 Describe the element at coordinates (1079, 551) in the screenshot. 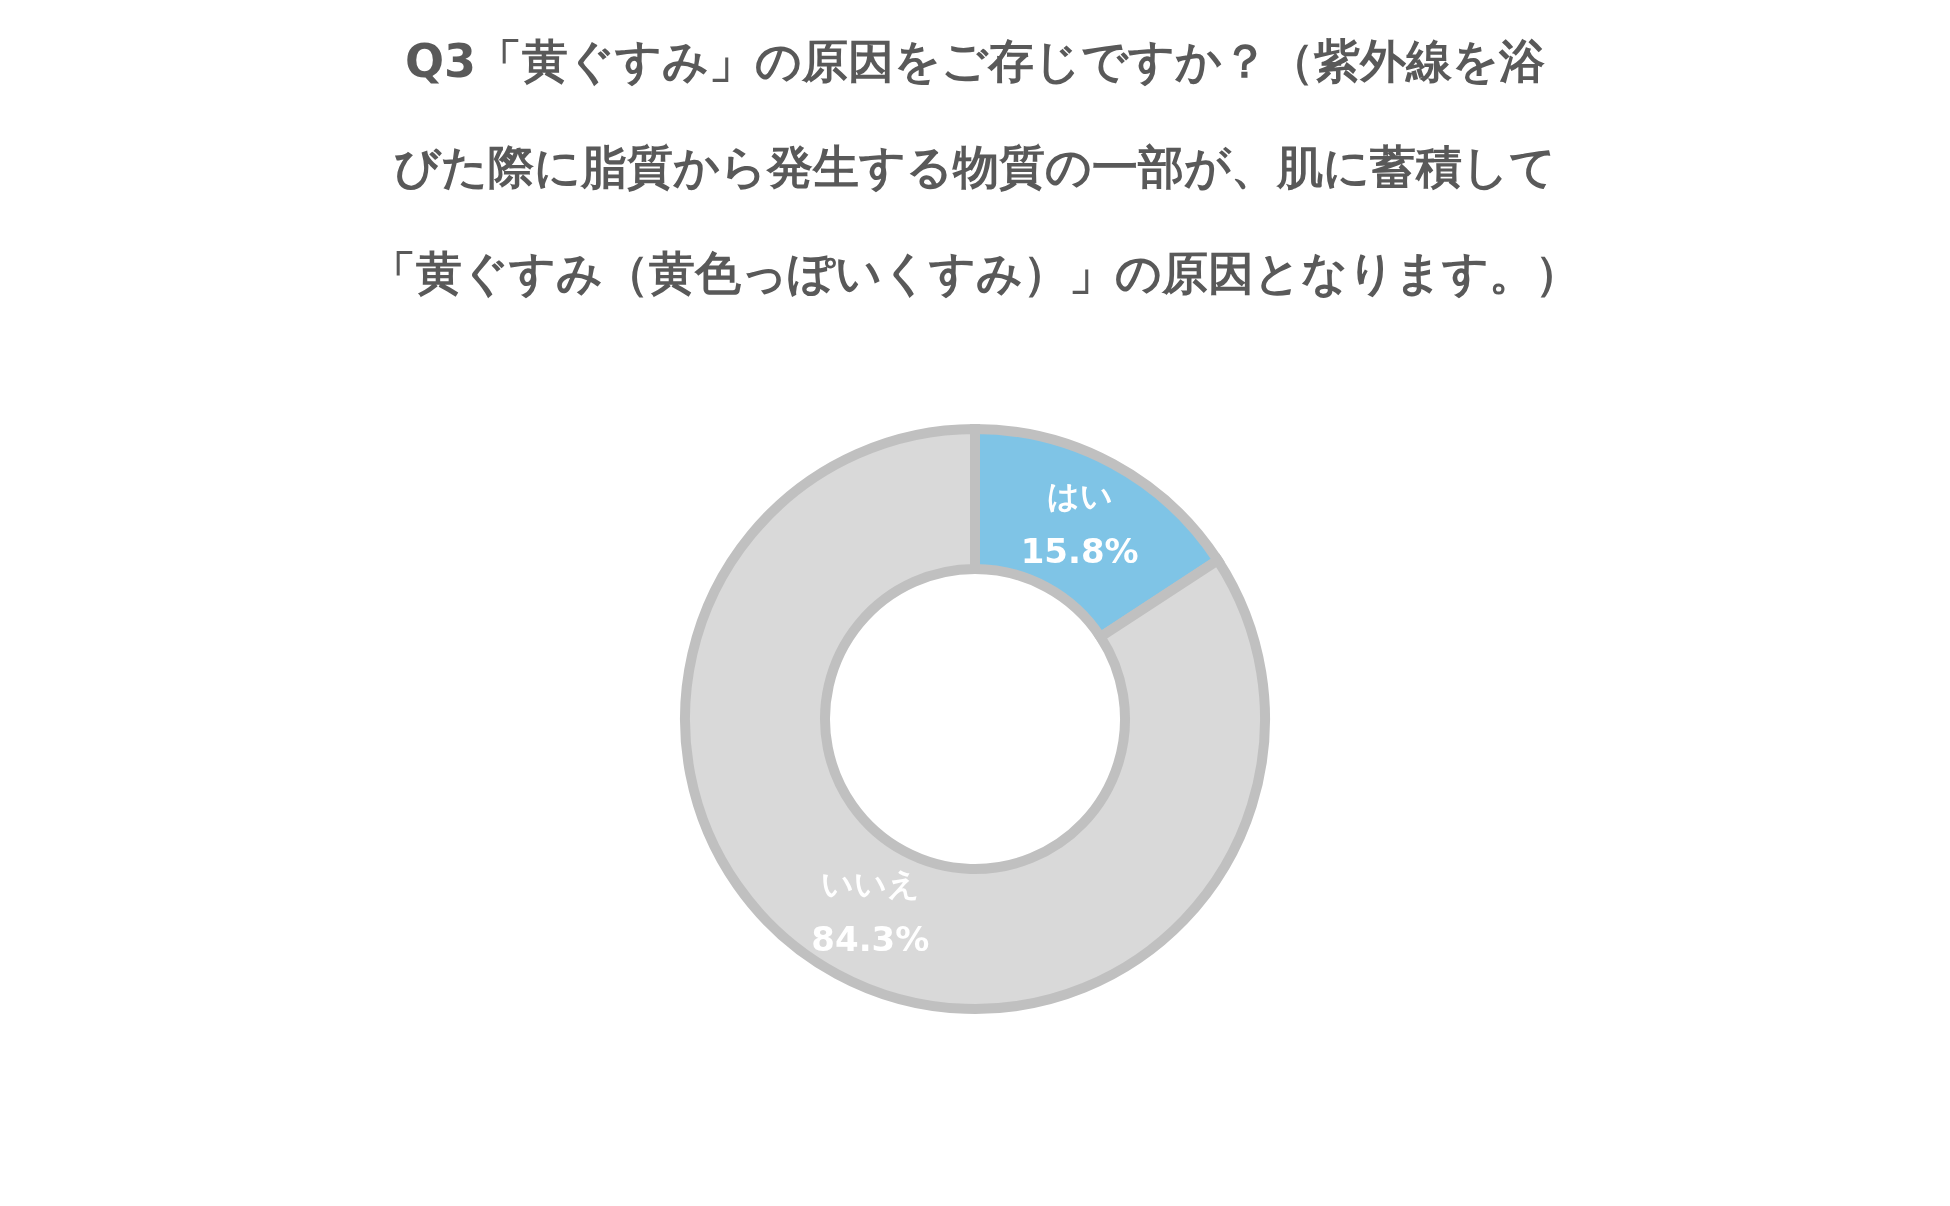

I see `data-label: 15.8%` at that location.